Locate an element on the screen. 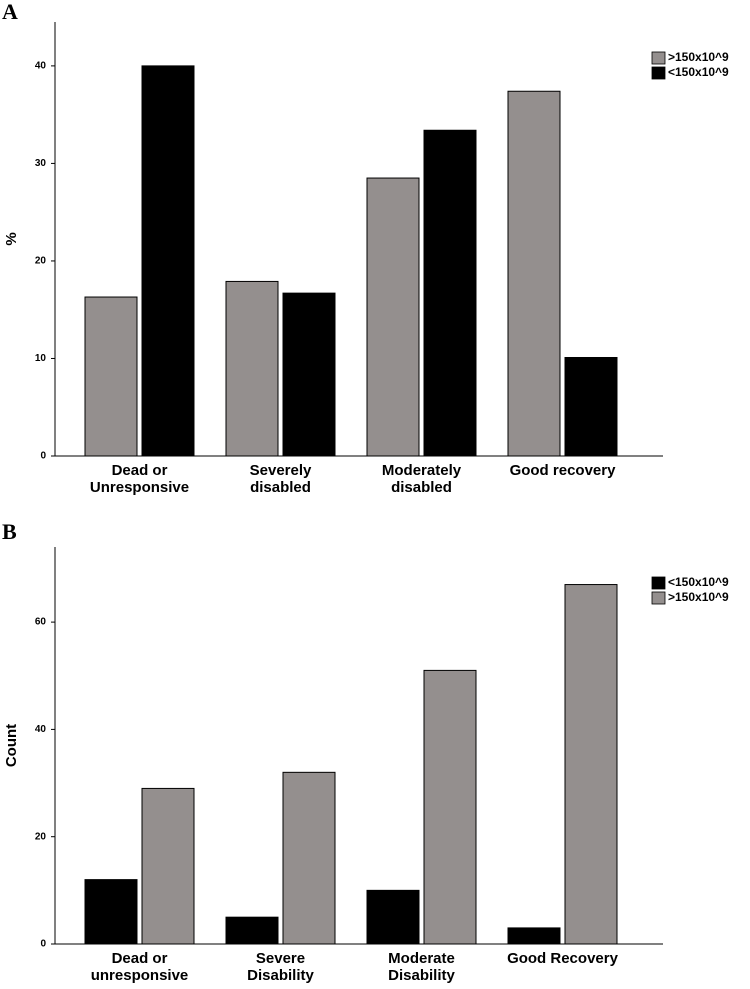  panel-label: B is located at coordinates (9, 531).